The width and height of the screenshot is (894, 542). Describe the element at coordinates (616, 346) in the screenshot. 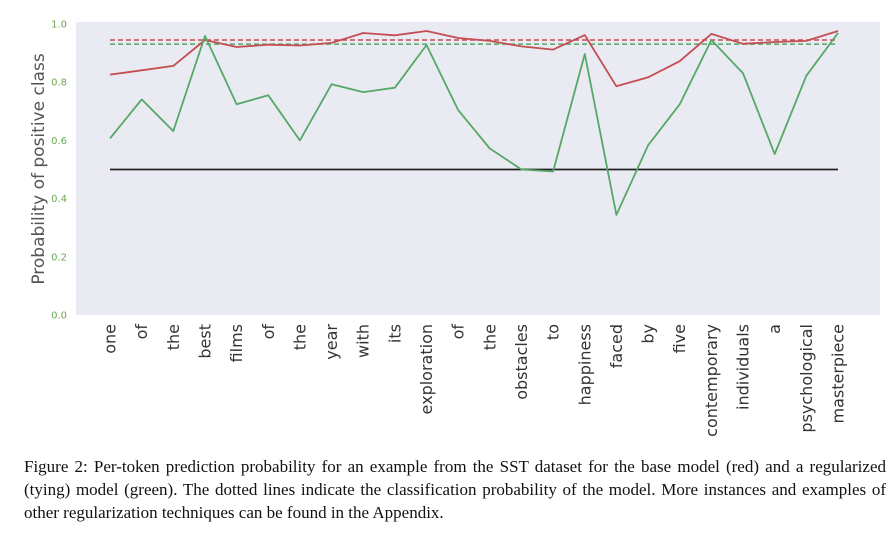

I see `x-tick-label: faced` at that location.